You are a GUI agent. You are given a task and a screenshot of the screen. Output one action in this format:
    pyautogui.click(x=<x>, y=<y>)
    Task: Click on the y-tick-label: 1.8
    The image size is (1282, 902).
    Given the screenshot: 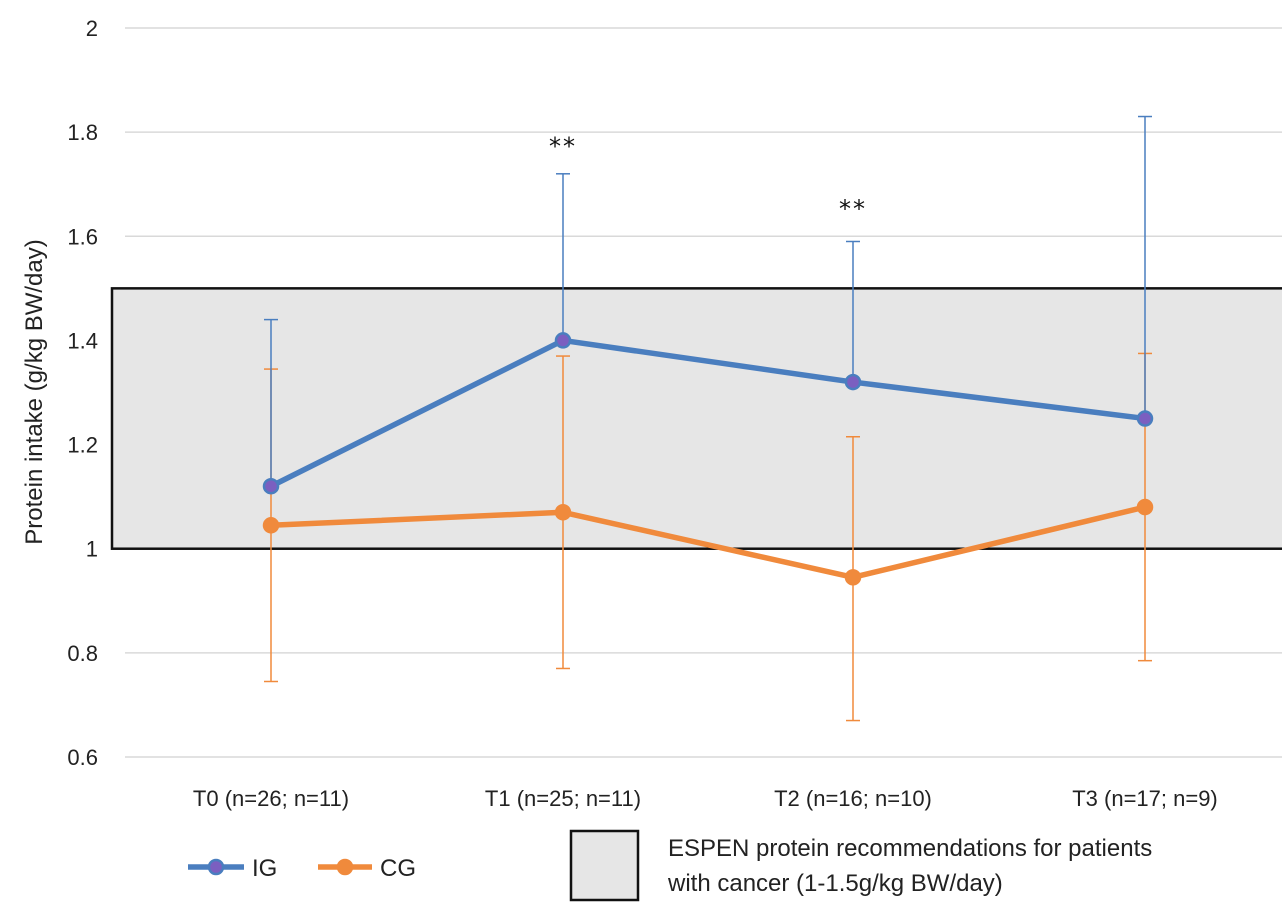 What is the action you would take?
    pyautogui.click(x=82, y=132)
    